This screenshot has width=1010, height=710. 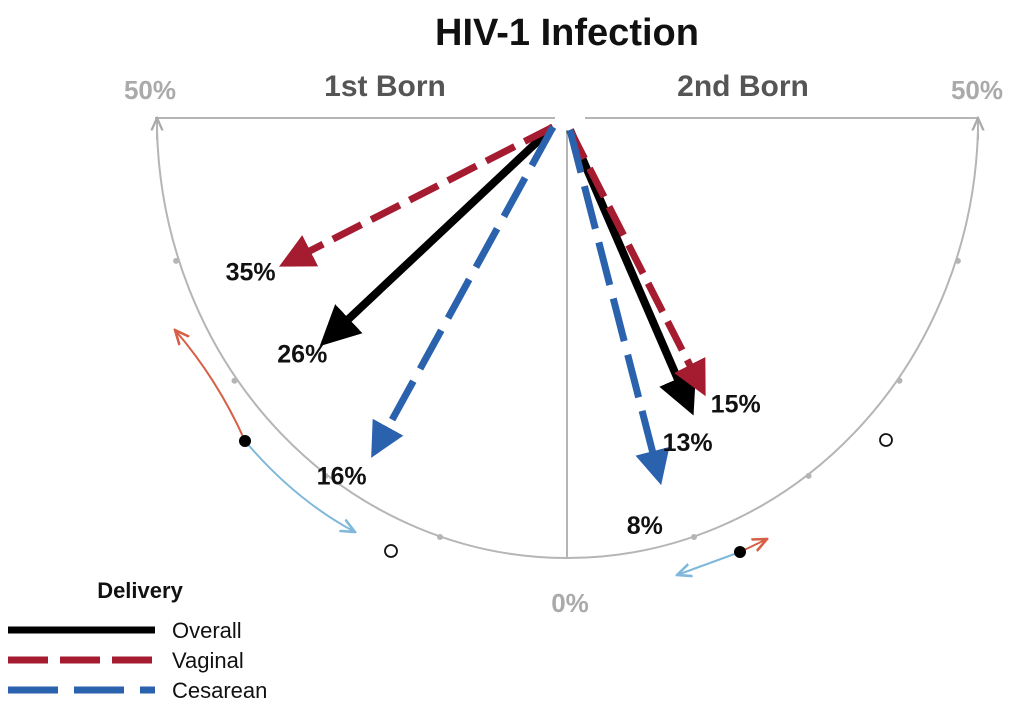 What do you see at coordinates (417, 195) in the screenshot?
I see `arrow-vaginal-1st-born` at bounding box center [417, 195].